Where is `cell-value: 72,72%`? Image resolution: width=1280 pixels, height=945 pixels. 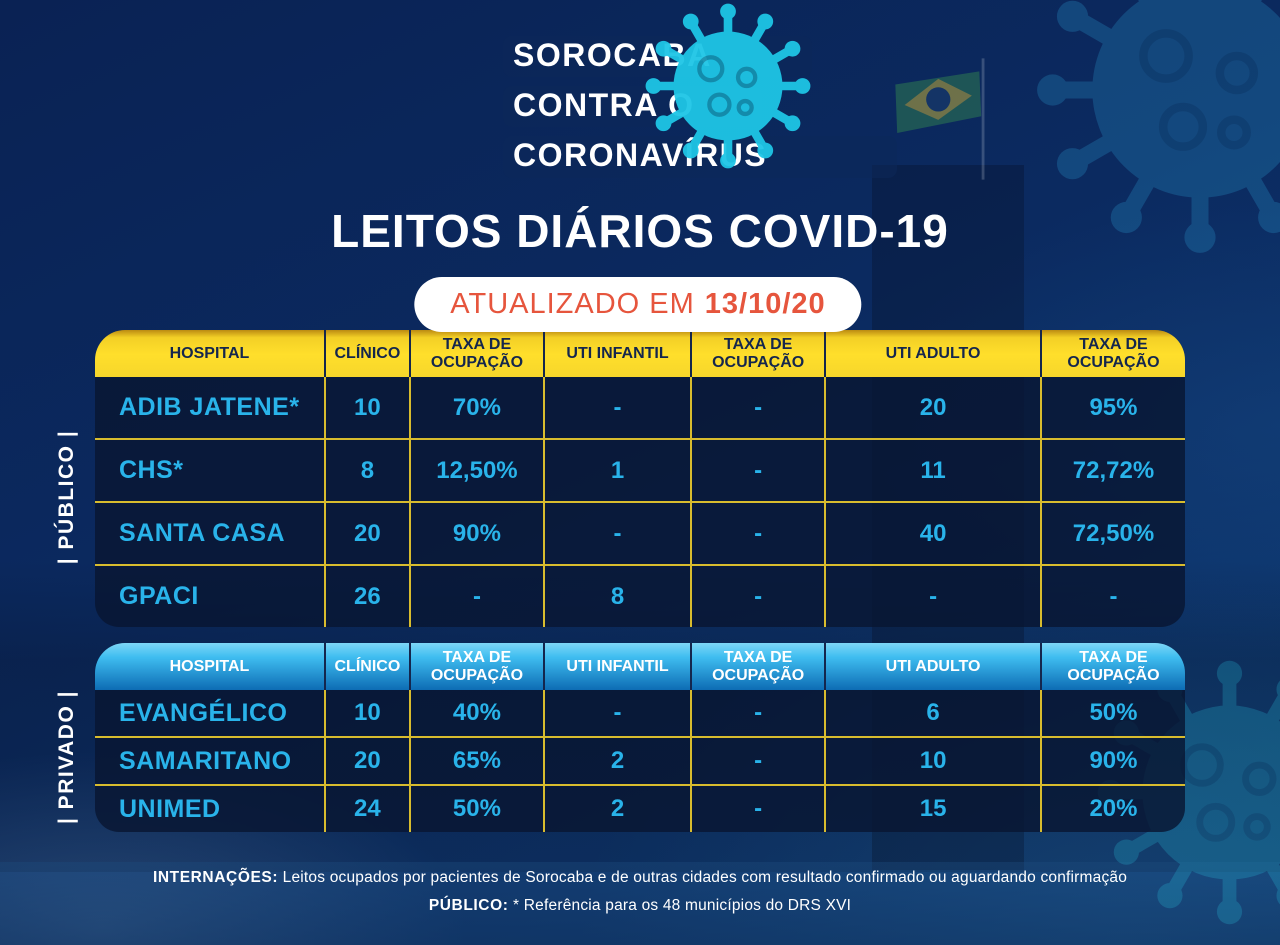 cell-value: 72,72% is located at coordinates (1112, 470).